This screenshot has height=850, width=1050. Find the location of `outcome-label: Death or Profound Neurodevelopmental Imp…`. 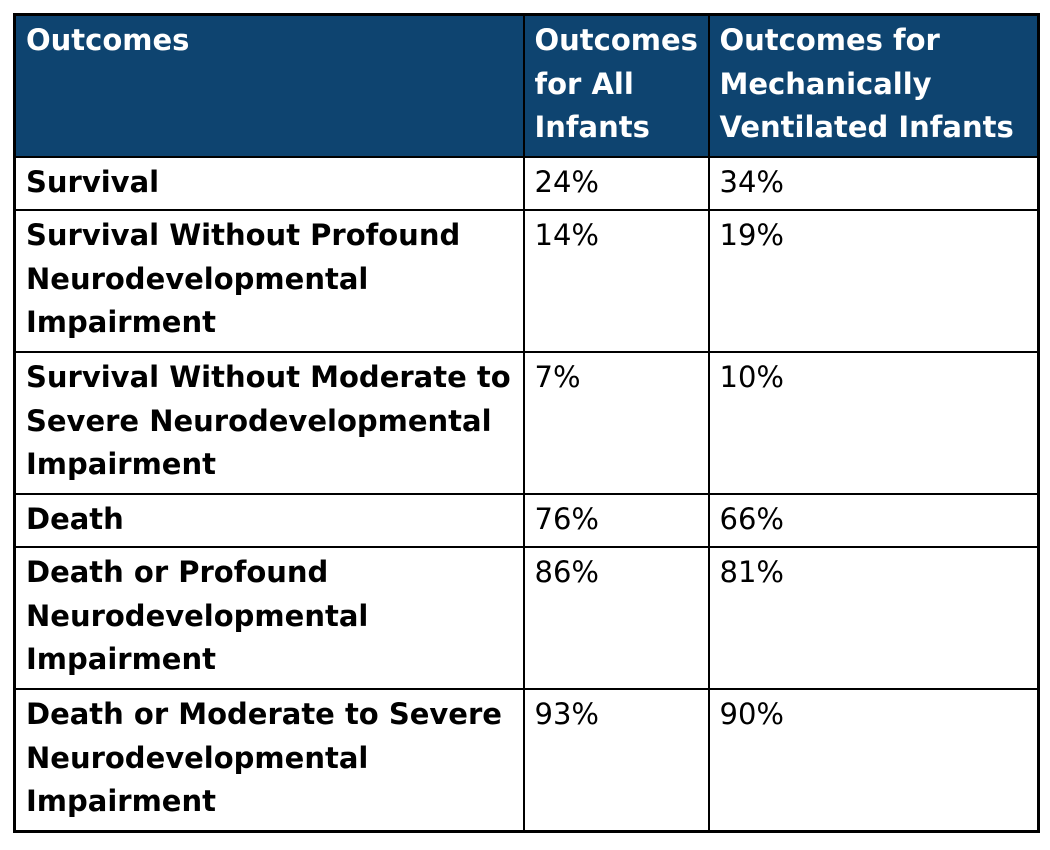

outcome-label: Death or Profound Neurodevelopmental Imp… is located at coordinates (269, 618).